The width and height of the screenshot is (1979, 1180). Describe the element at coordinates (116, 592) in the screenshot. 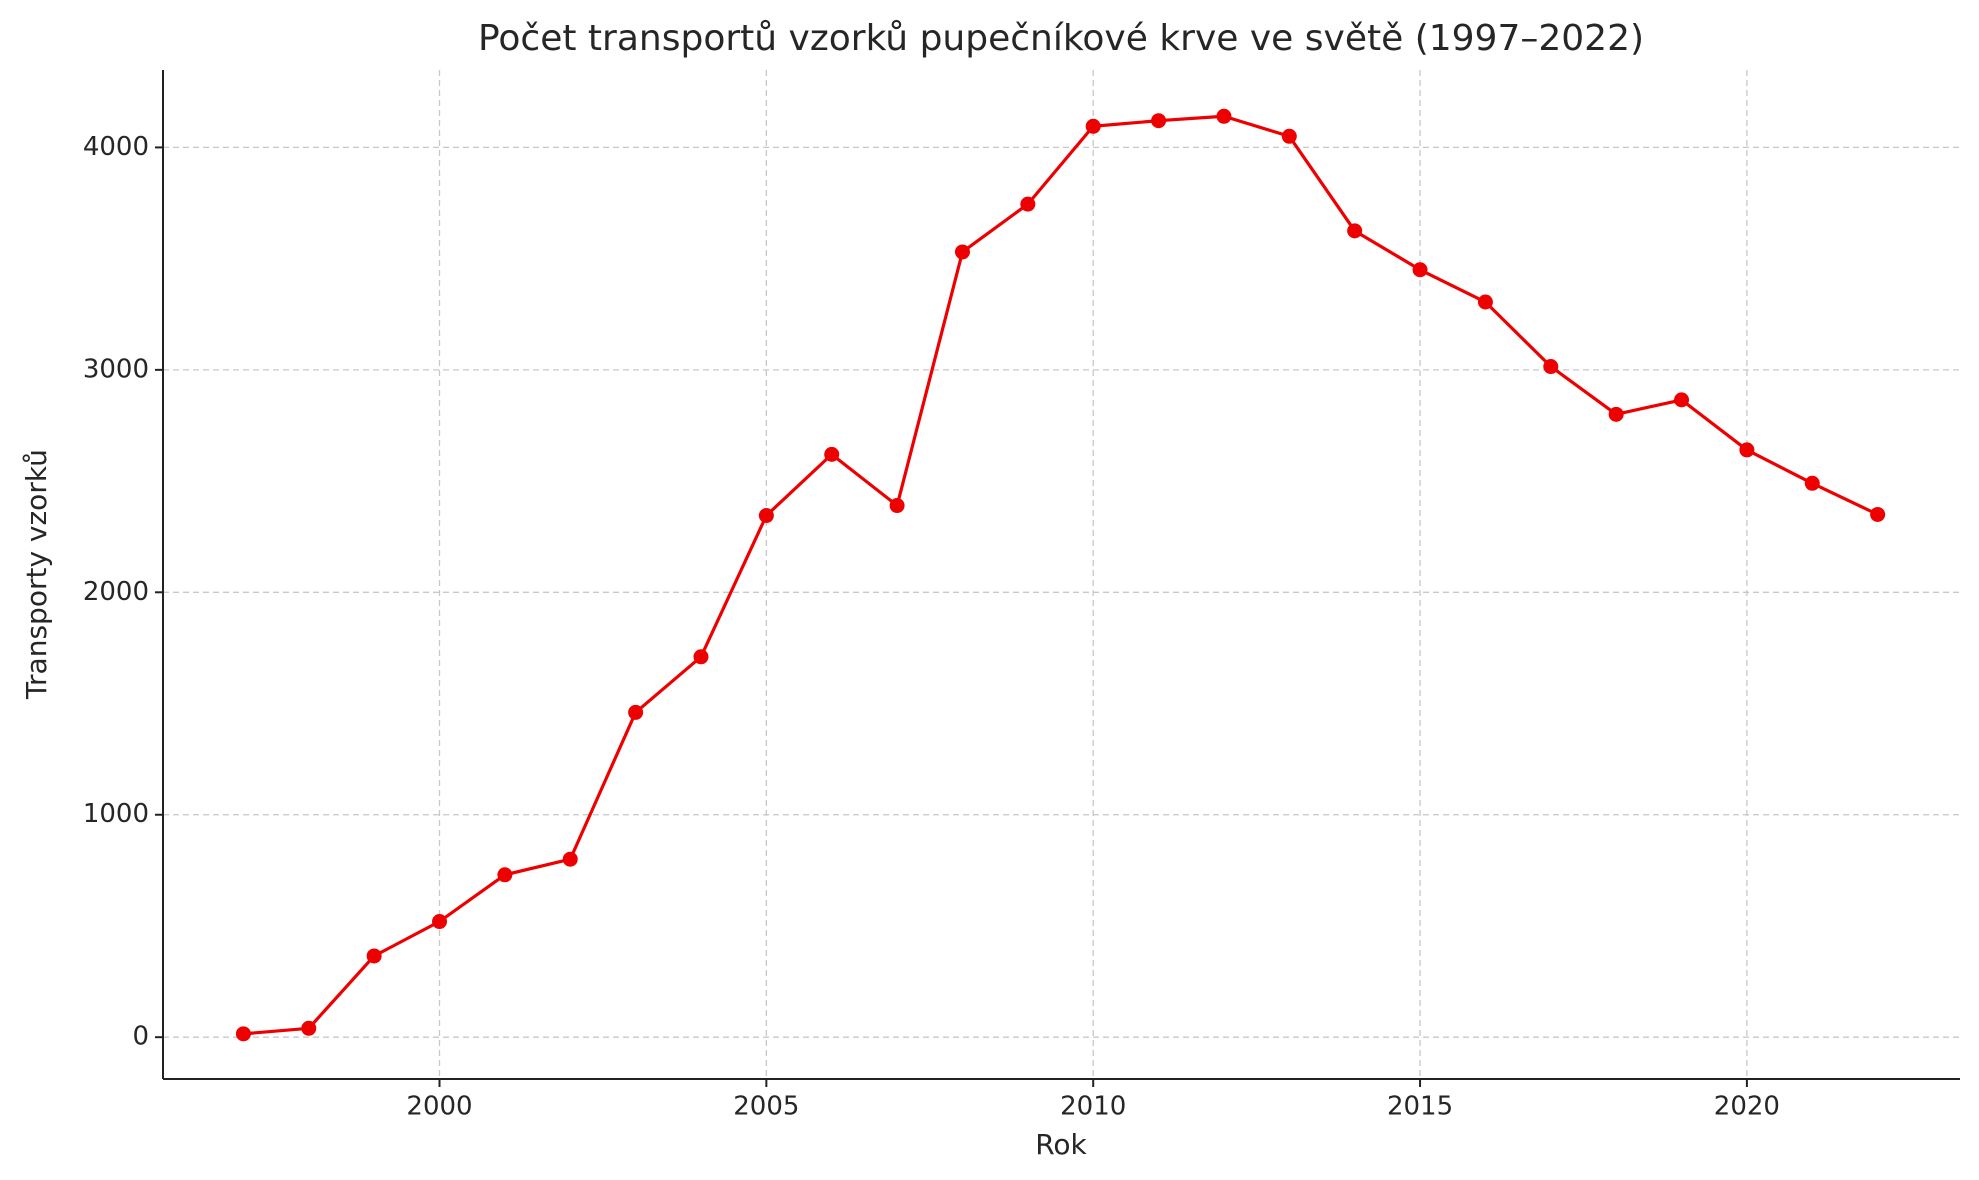

I see `y-tick-label: 2000` at that location.